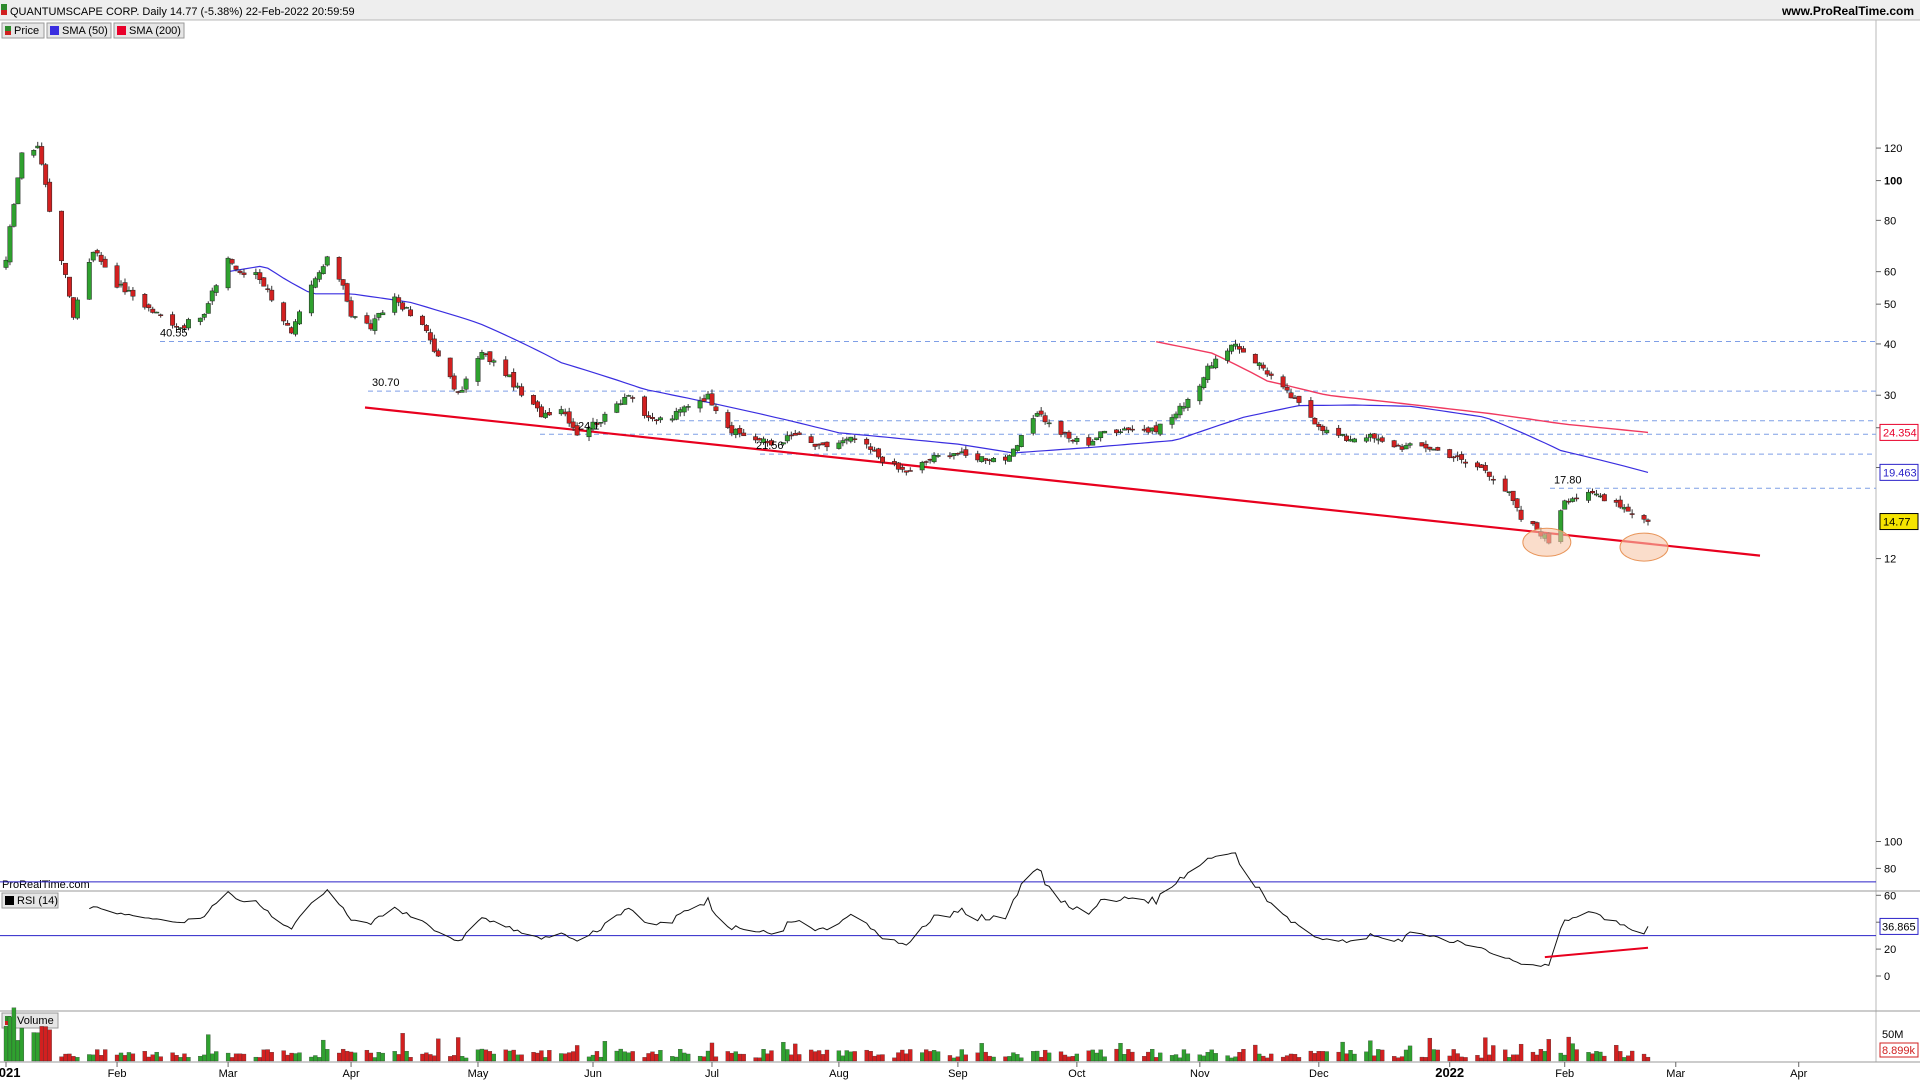  I want to click on legend-item-price: Price, so click(23, 30).